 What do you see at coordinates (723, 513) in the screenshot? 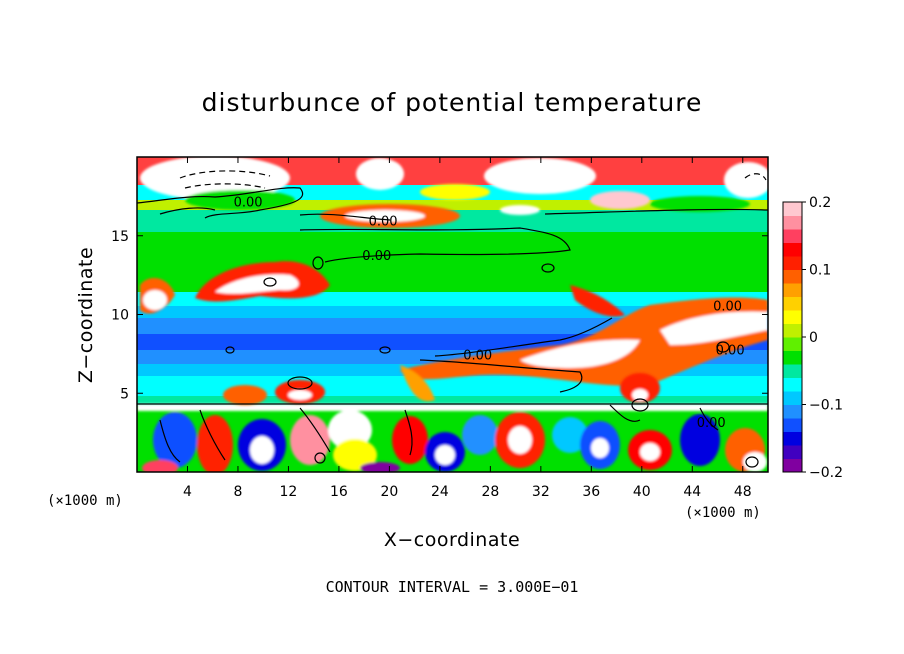
I see `x-axis-unit-right: (×1000 m)` at bounding box center [723, 513].